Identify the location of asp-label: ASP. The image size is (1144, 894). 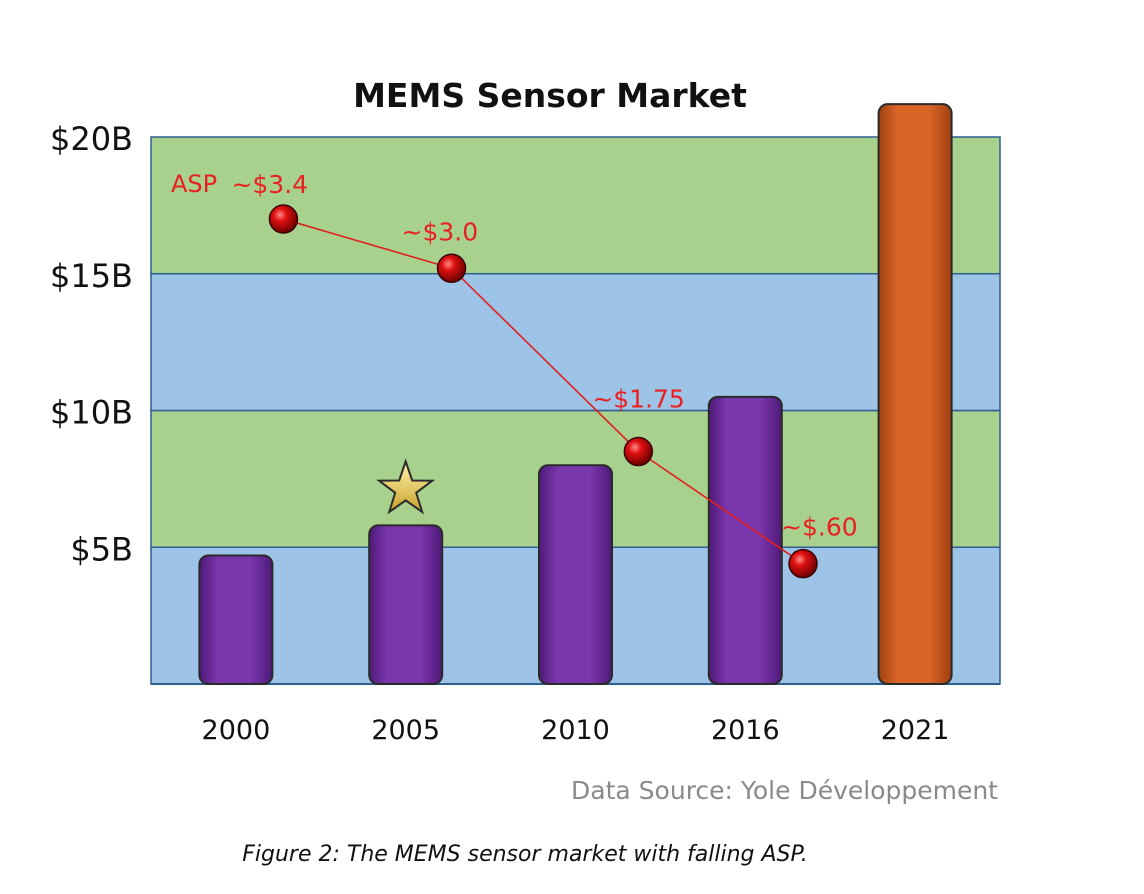
(194, 184).